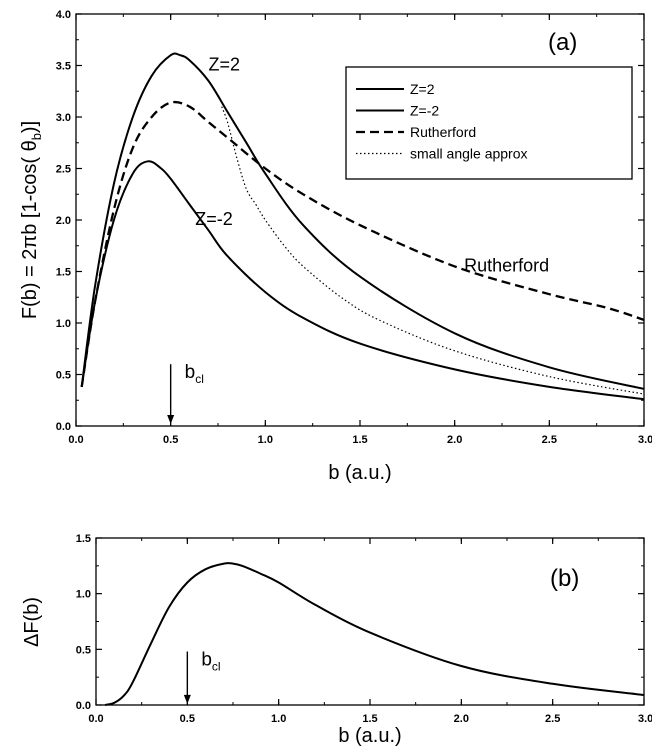 Image resolution: width=652 pixels, height=752 pixels. Describe the element at coordinates (36, 136) in the screenshot. I see `panel-a-y-label-sub: b` at that location.